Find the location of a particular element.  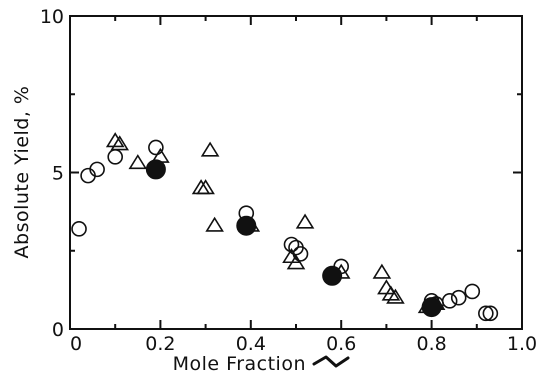

tilde-icon is located at coordinates (331, 361).